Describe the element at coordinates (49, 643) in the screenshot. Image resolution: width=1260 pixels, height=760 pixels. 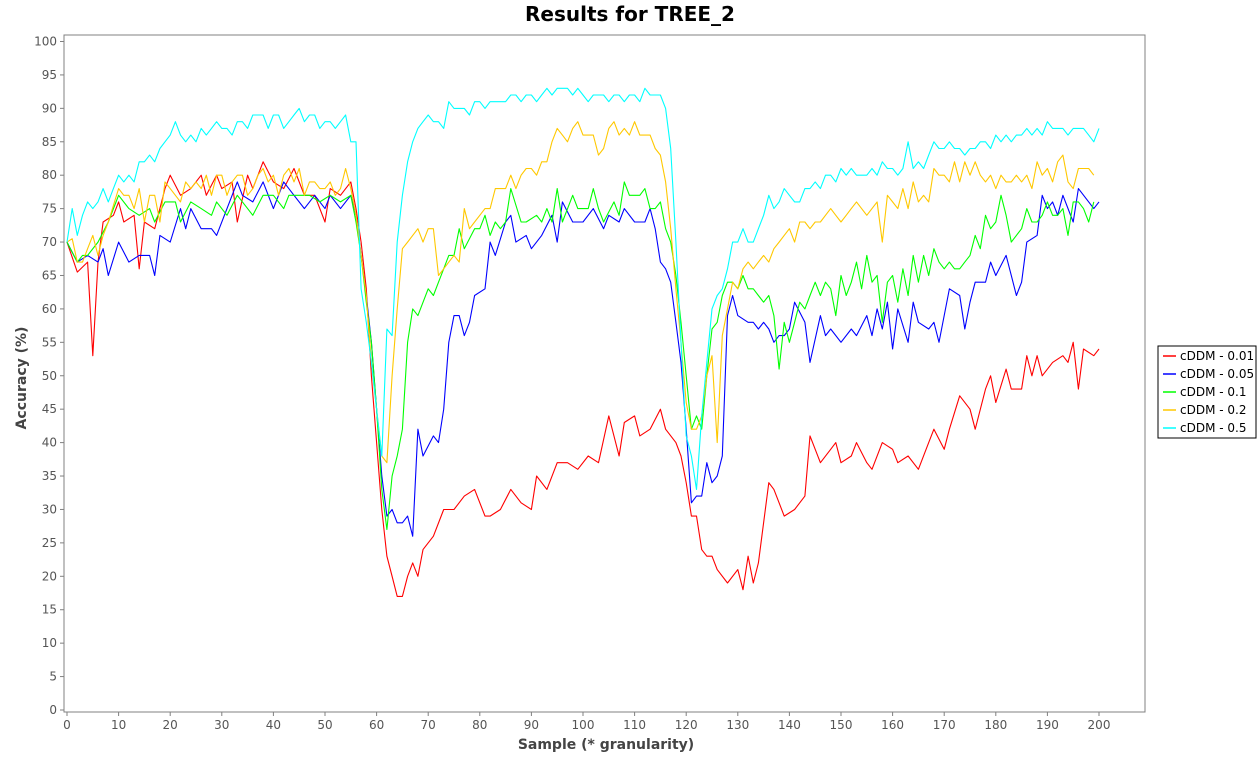
I see `y-tick-label: 10` at that location.